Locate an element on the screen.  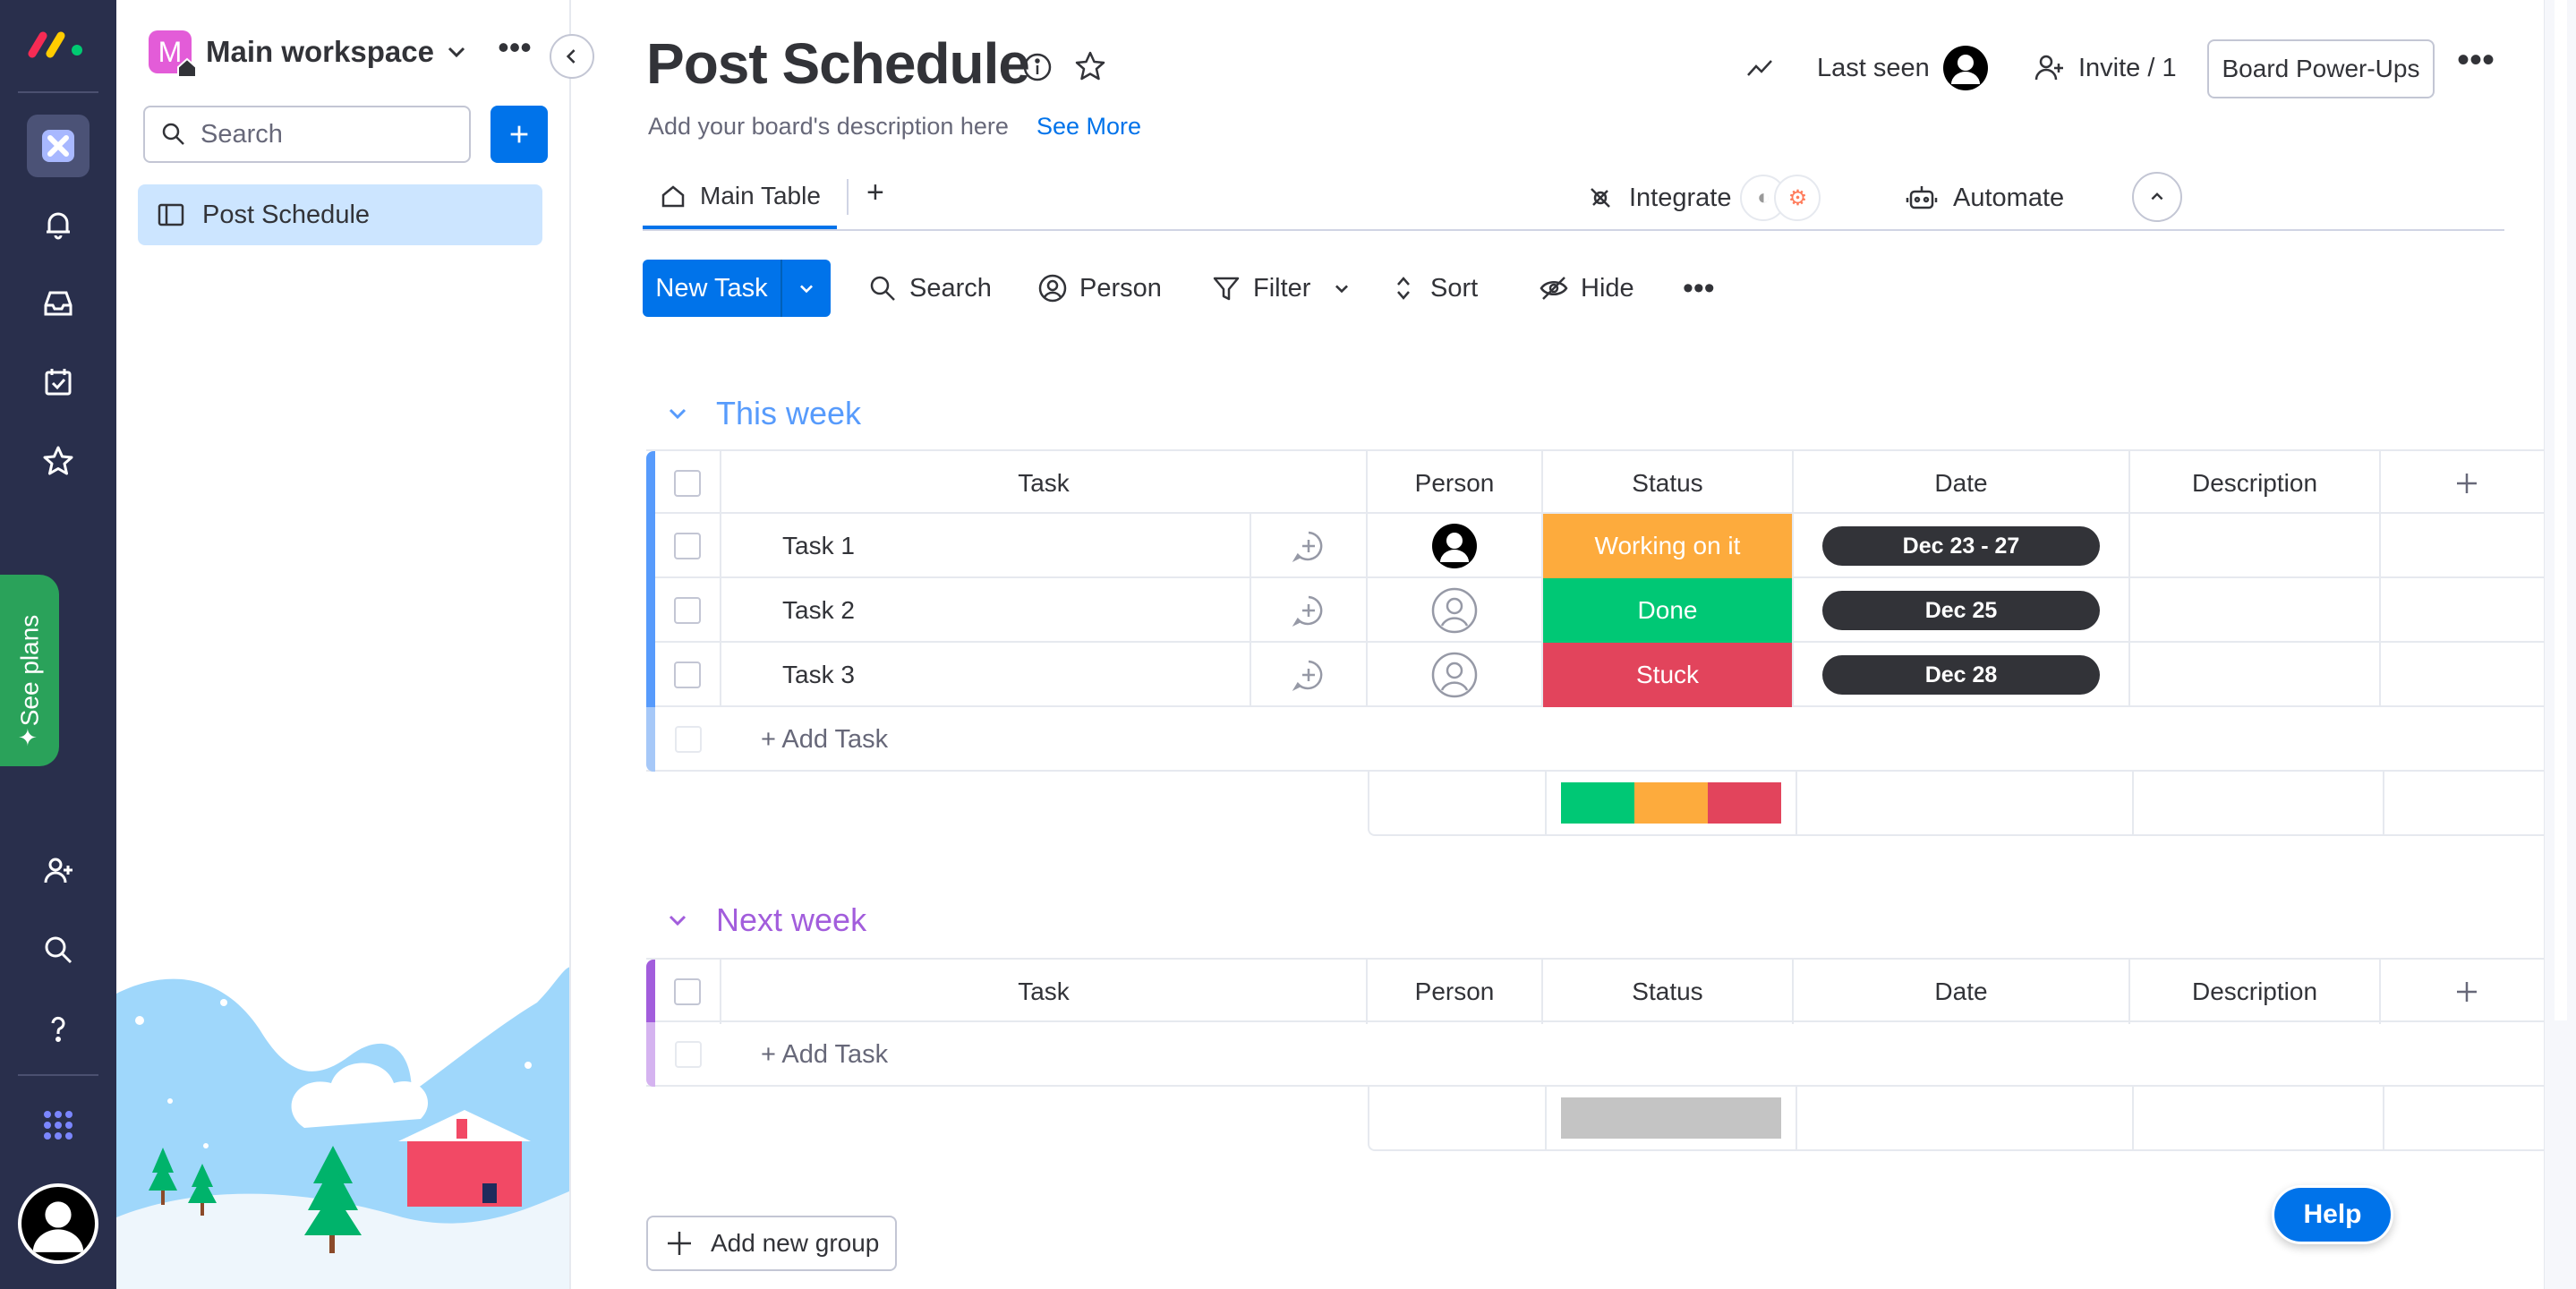
rail-my-work-button is located at coordinates (58, 382).